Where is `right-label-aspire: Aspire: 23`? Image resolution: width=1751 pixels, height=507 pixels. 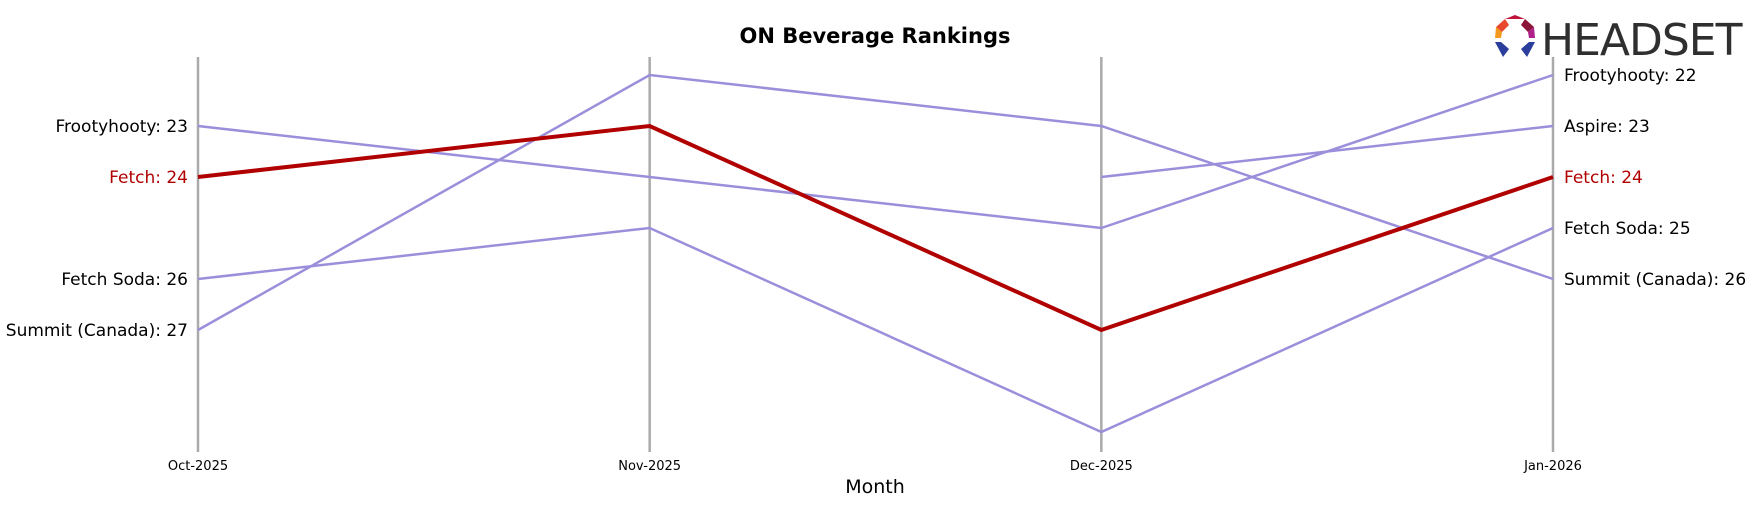 right-label-aspire: Aspire: 23 is located at coordinates (1607, 127).